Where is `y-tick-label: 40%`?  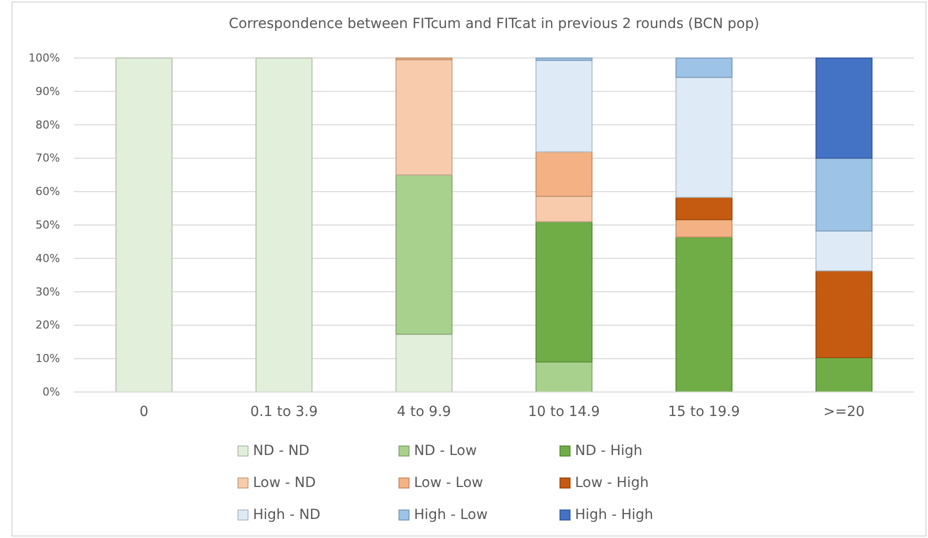
y-tick-label: 40% is located at coordinates (48, 258).